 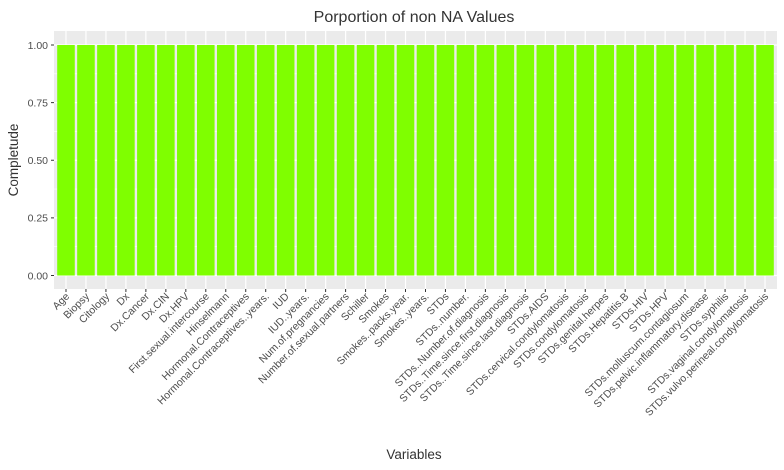 I want to click on bar-hormonal-contraceptives-years, so click(x=265, y=160).